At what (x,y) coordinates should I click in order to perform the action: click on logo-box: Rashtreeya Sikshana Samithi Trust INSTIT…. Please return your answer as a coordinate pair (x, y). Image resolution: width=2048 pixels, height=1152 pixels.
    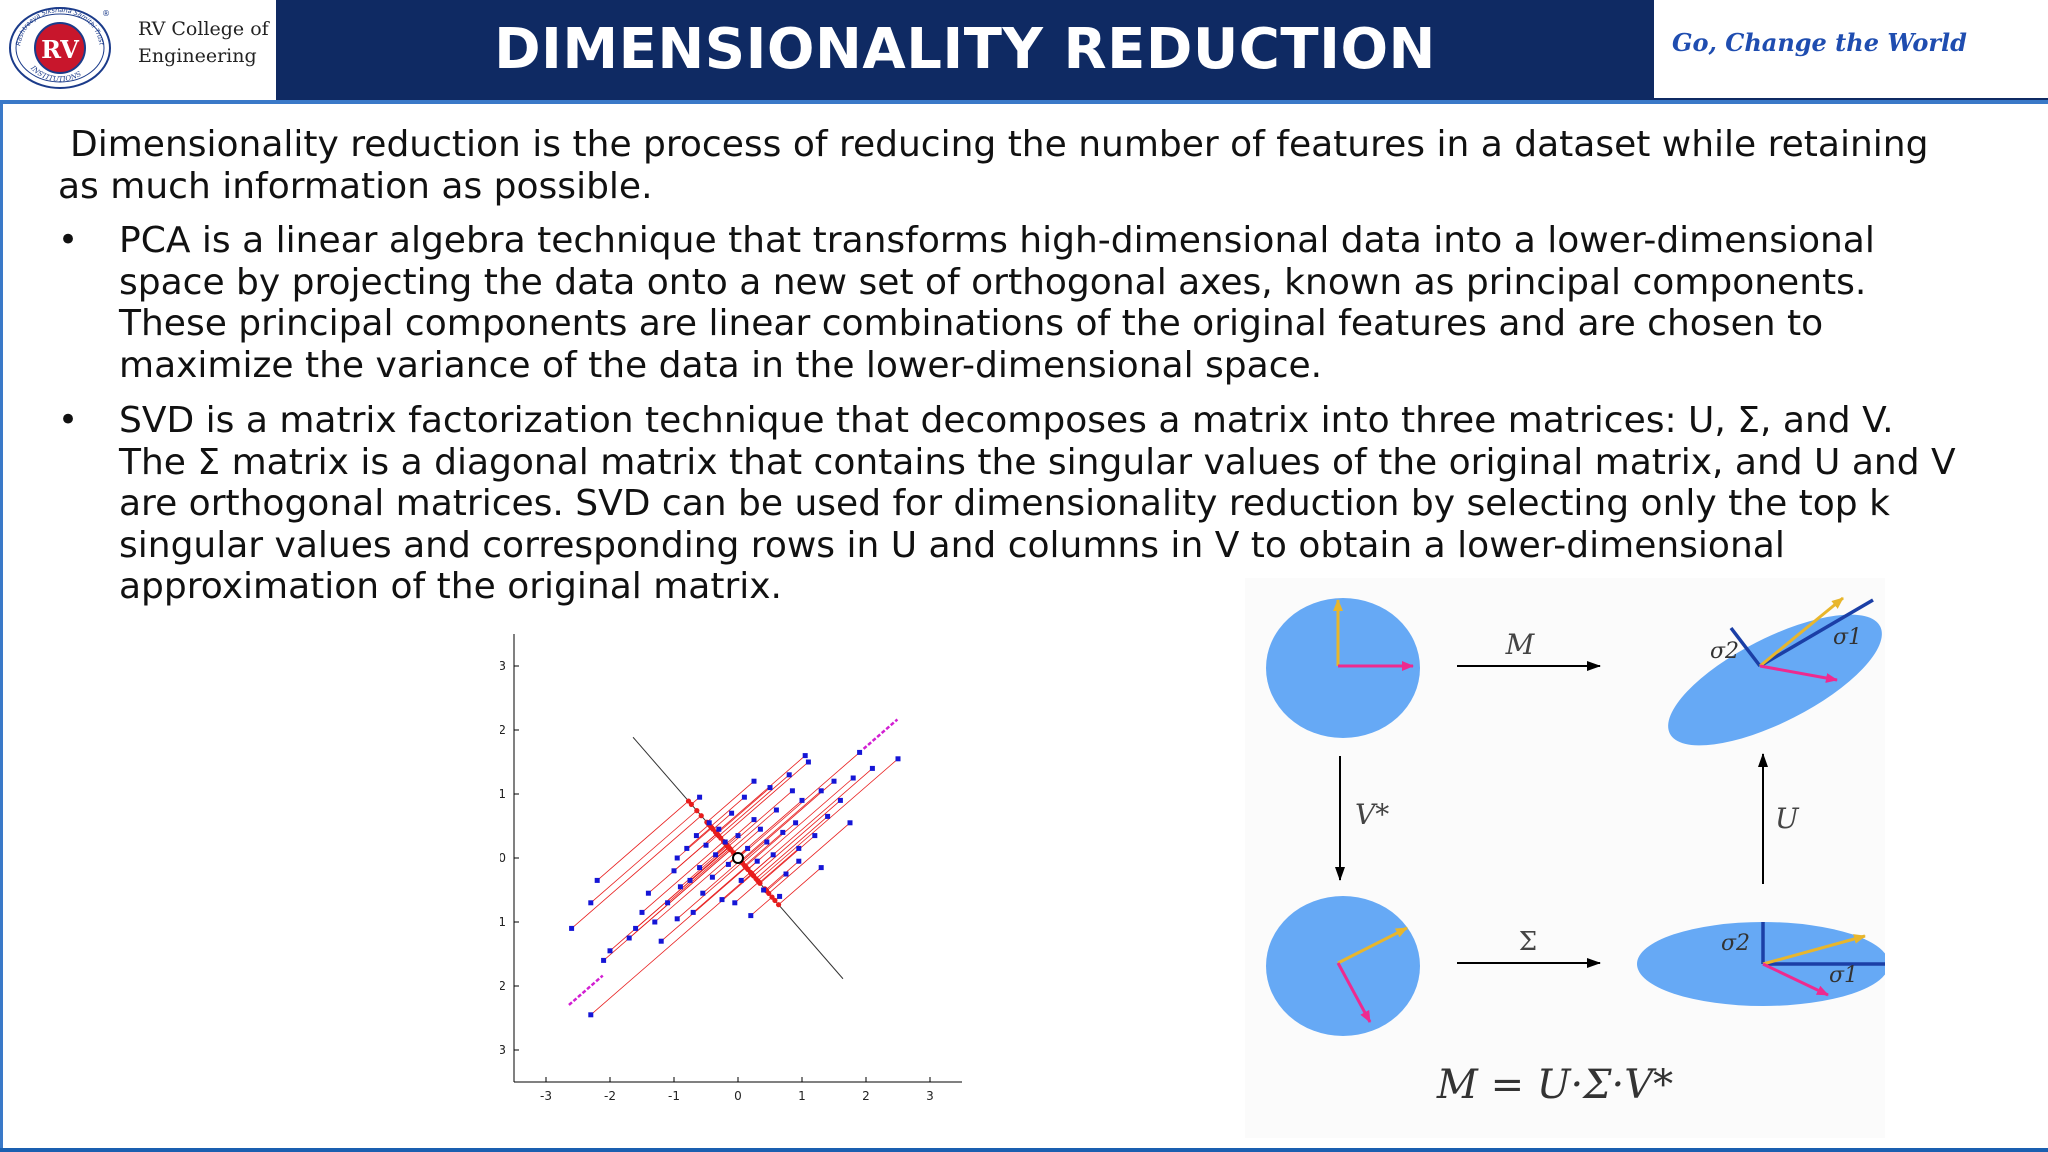
    Looking at the image, I should click on (138, 51).